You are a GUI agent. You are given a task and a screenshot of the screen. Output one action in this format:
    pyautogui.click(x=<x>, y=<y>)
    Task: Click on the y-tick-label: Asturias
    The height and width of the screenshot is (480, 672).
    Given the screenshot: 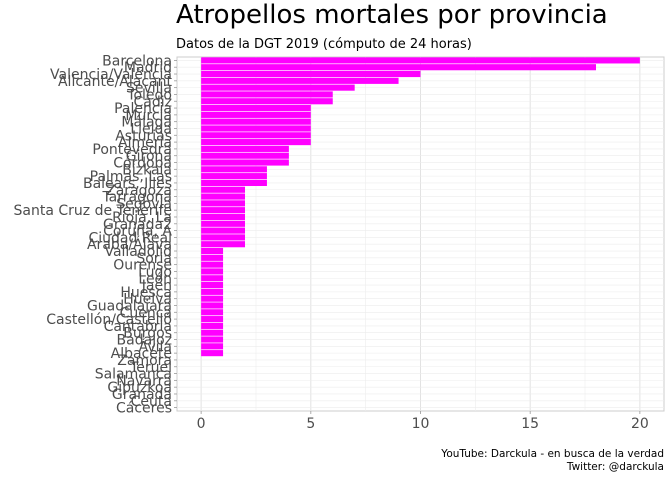 What is the action you would take?
    pyautogui.click(x=143, y=136)
    